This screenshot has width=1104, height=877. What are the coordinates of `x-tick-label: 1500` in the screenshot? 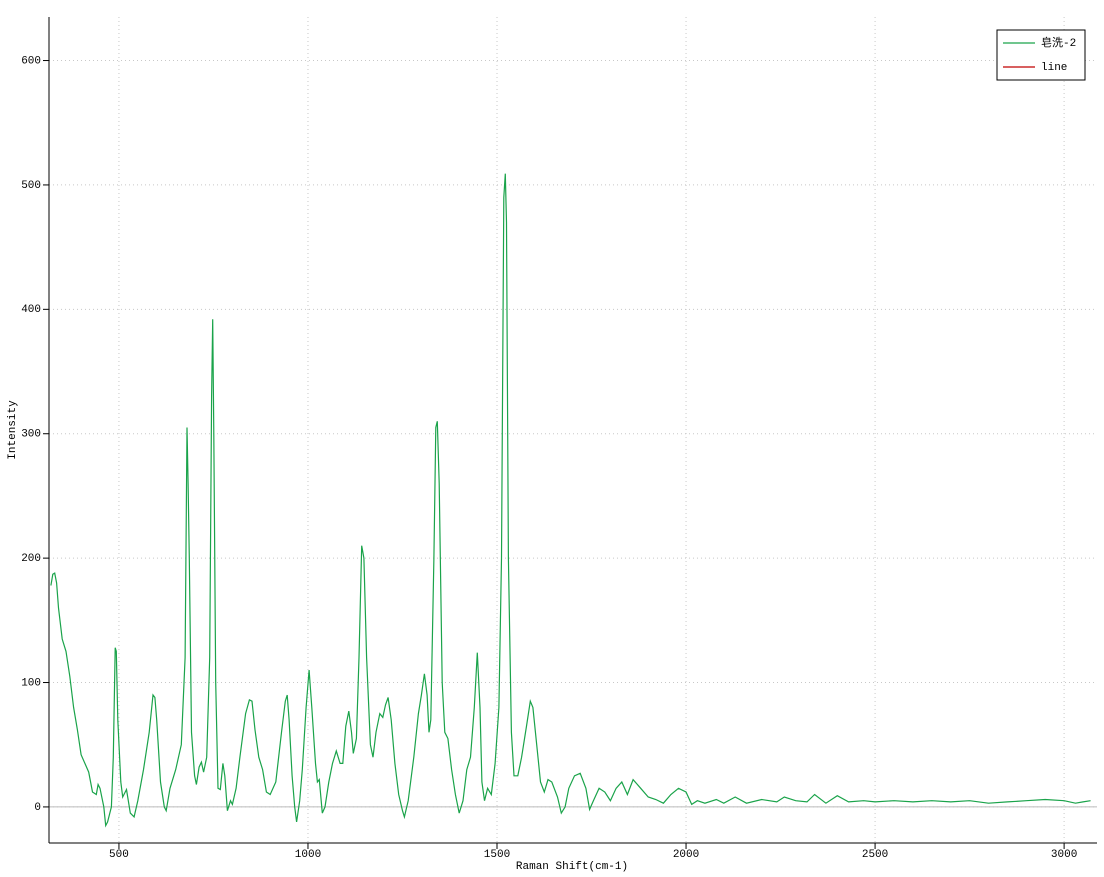 It's located at (497, 855).